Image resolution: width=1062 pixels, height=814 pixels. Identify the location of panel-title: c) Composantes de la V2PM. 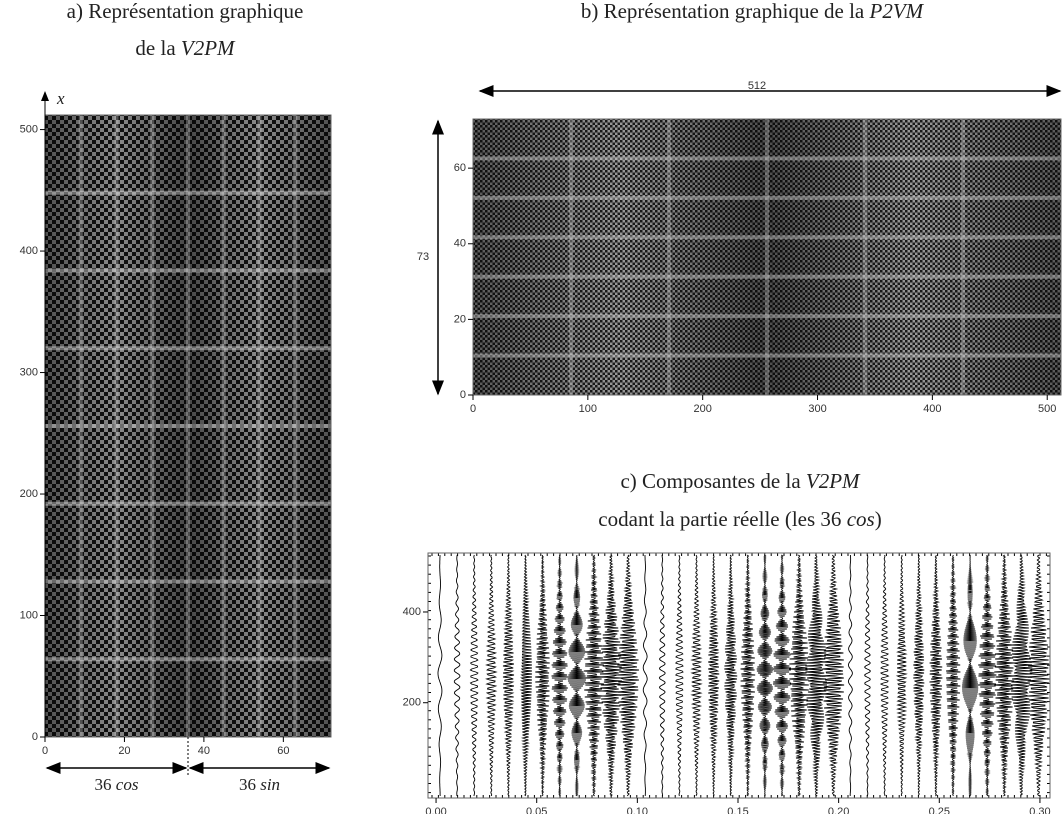
(740, 481).